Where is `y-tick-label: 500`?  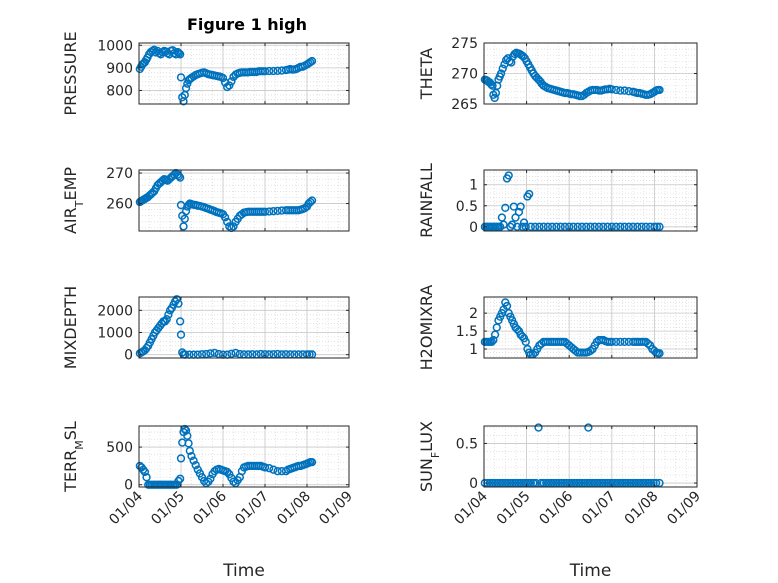 y-tick-label: 500 is located at coordinates (119, 448).